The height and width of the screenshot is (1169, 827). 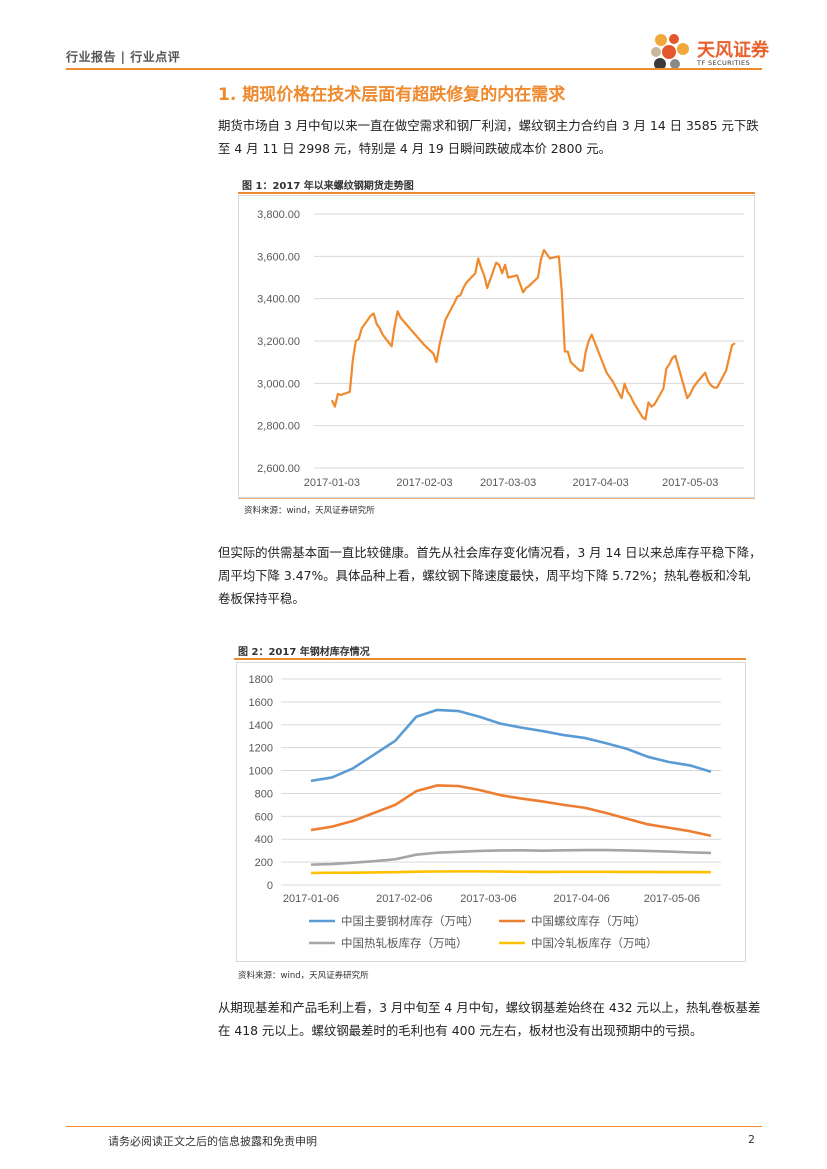 What do you see at coordinates (270, 886) in the screenshot?
I see `y-tick-label: 0` at bounding box center [270, 886].